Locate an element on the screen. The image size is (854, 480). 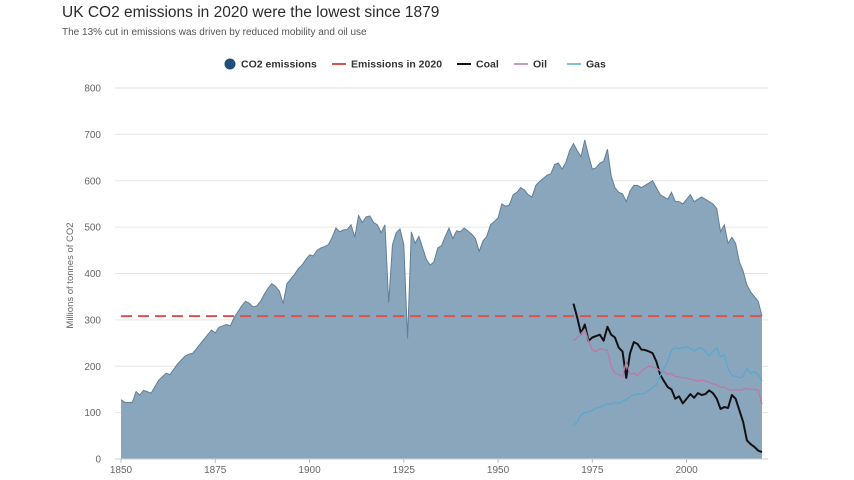
legend-item-co2-emissions: CO2 emissions is located at coordinates (270, 64).